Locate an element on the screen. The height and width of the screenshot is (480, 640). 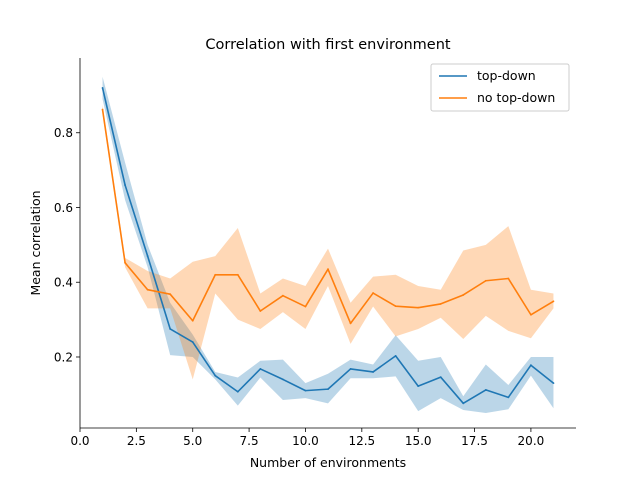
x-tick-label: 7.5 is located at coordinates (249, 441).